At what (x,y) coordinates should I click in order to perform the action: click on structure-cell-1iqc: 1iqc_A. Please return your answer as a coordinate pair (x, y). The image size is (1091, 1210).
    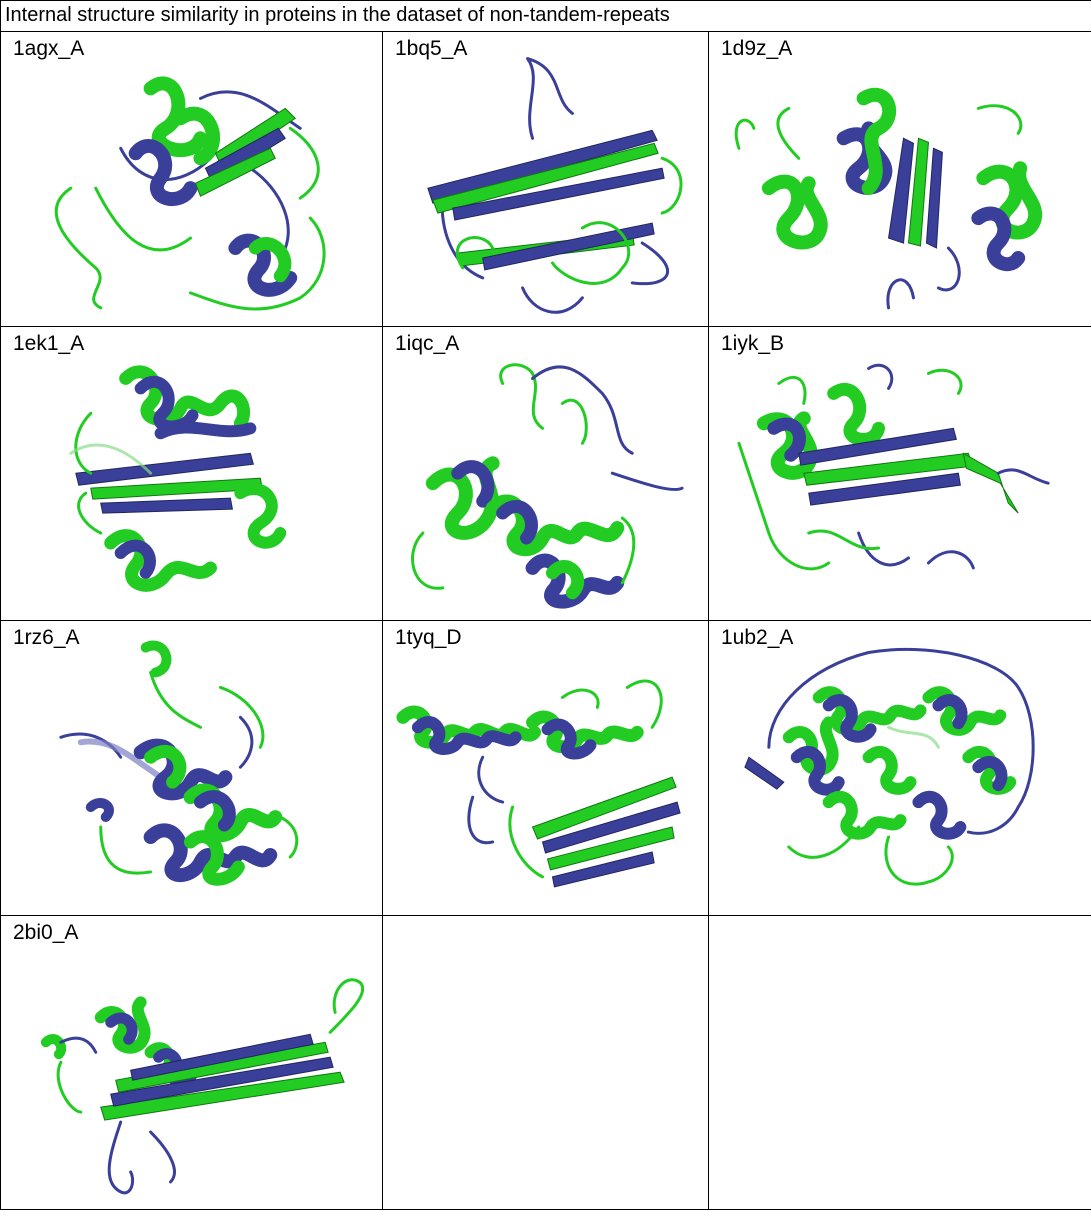
    Looking at the image, I should click on (546, 473).